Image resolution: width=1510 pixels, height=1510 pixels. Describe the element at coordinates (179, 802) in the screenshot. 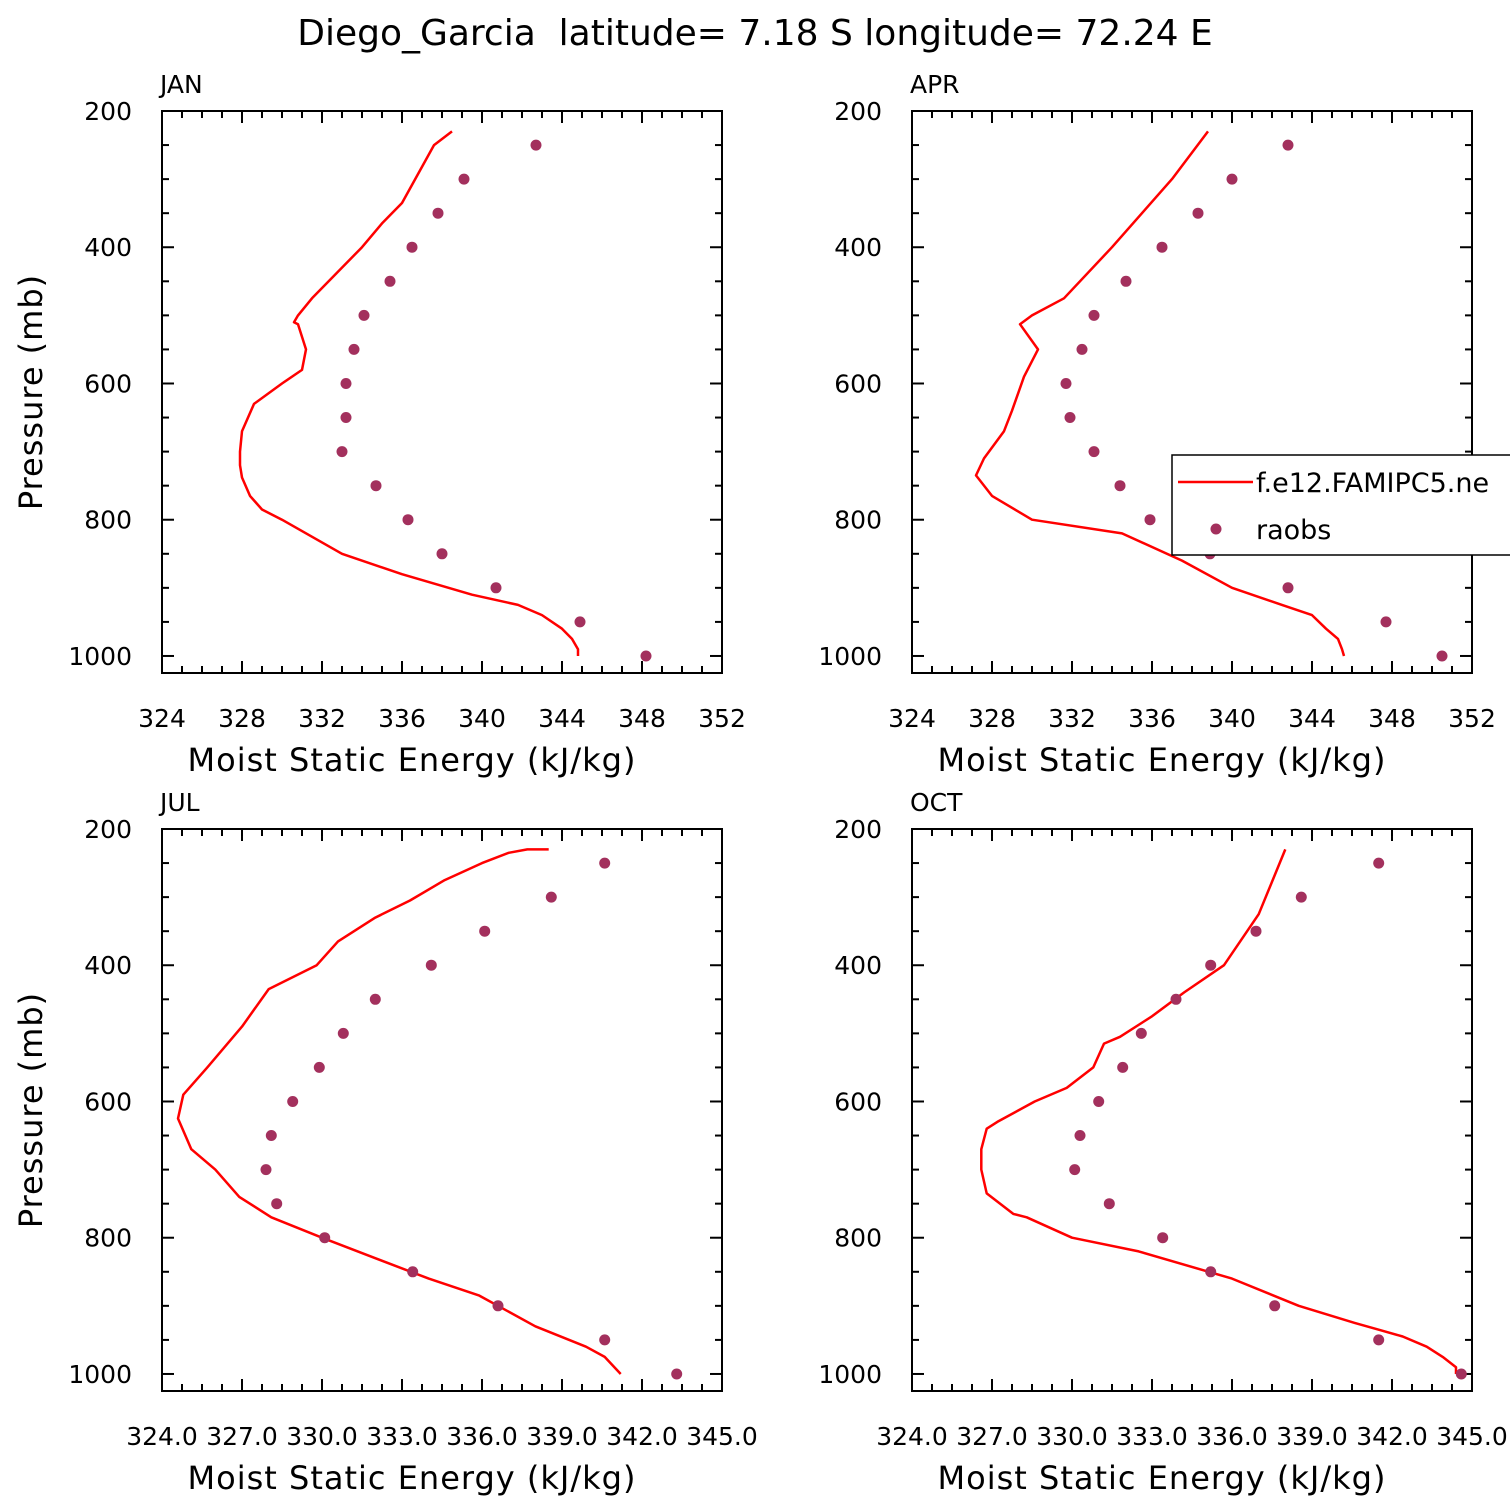

I see `panel-label: JUL` at that location.